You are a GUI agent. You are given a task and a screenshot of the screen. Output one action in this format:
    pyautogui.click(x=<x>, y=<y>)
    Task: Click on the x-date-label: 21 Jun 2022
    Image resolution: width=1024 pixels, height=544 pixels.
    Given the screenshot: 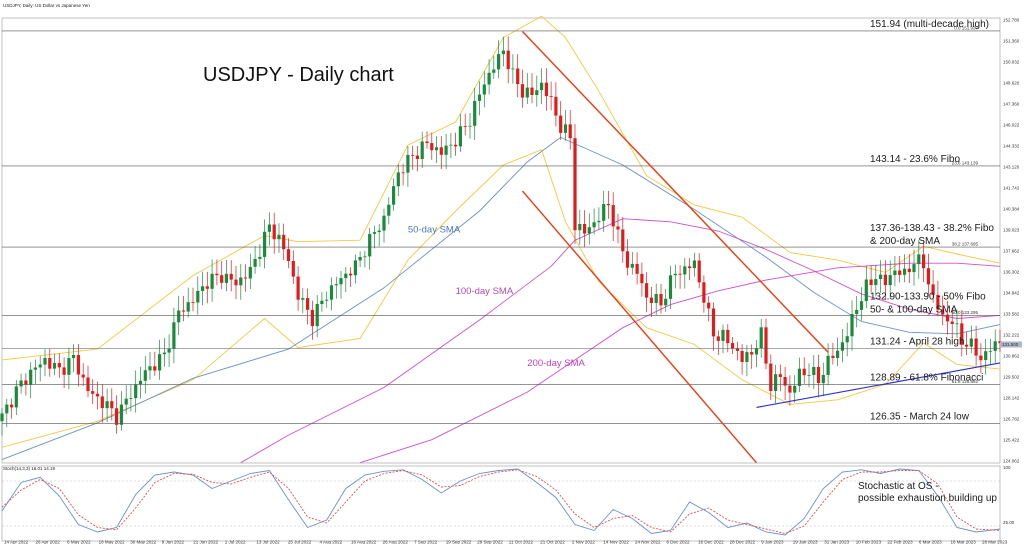 What is the action you would take?
    pyautogui.click(x=205, y=542)
    